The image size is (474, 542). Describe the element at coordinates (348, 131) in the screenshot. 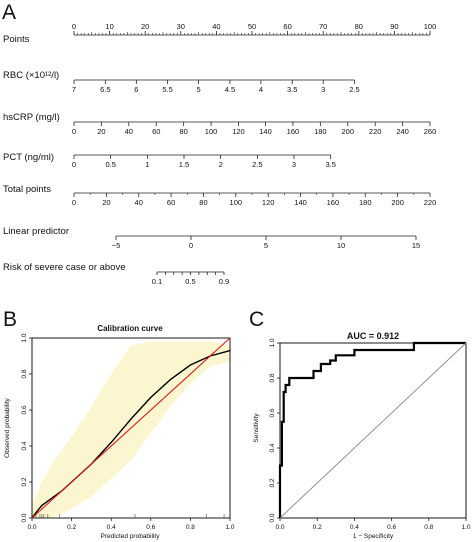

I see `tick-label: 200` at that location.